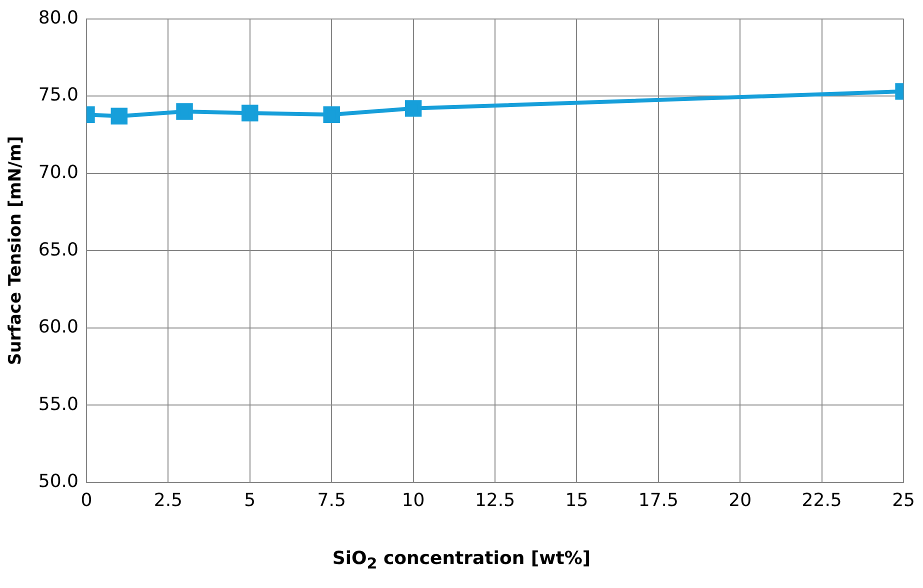  Describe the element at coordinates (168, 500) in the screenshot. I see `x-tick-label: 2.5` at that location.